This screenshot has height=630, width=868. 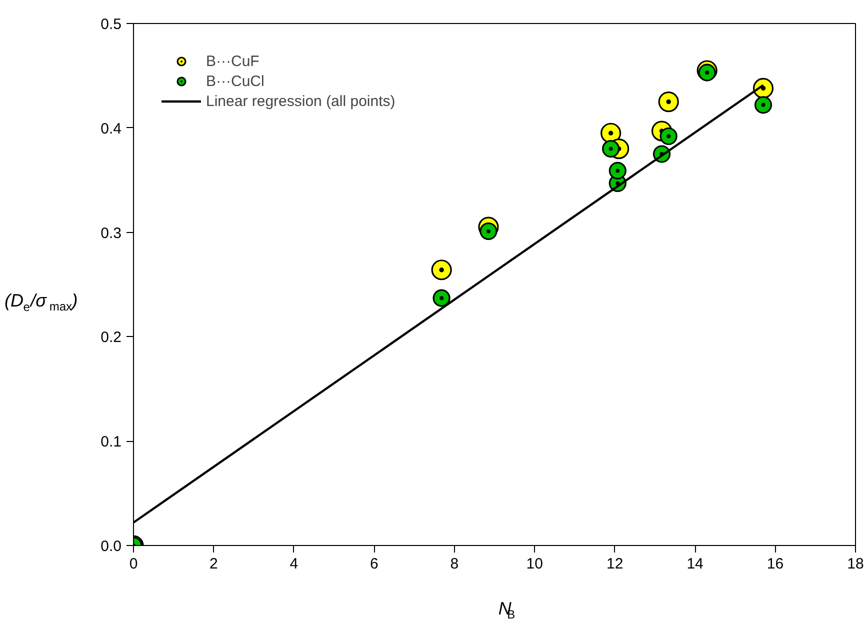 What do you see at coordinates (111, 546) in the screenshot?
I see `y-tick-label: 0.0` at bounding box center [111, 546].